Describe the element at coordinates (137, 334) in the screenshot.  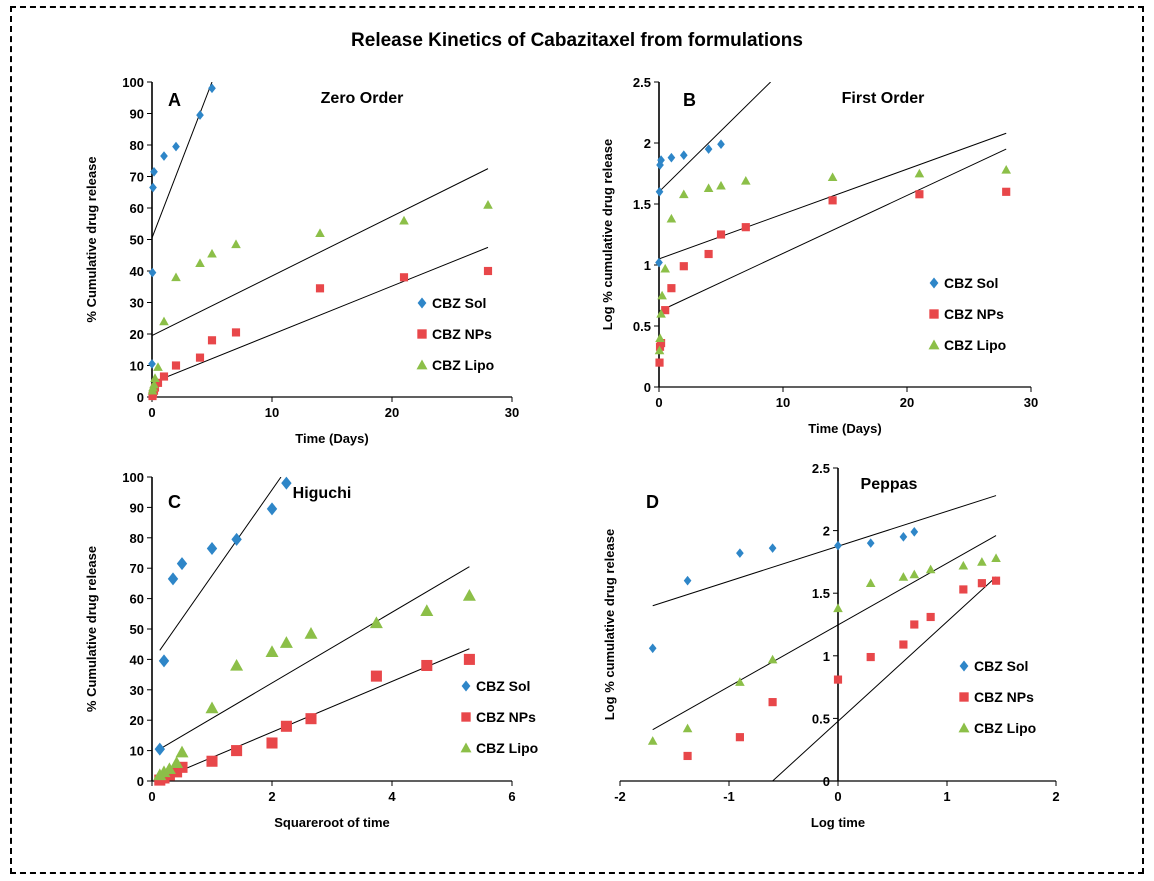
I see `y-tick-label: 20` at that location.